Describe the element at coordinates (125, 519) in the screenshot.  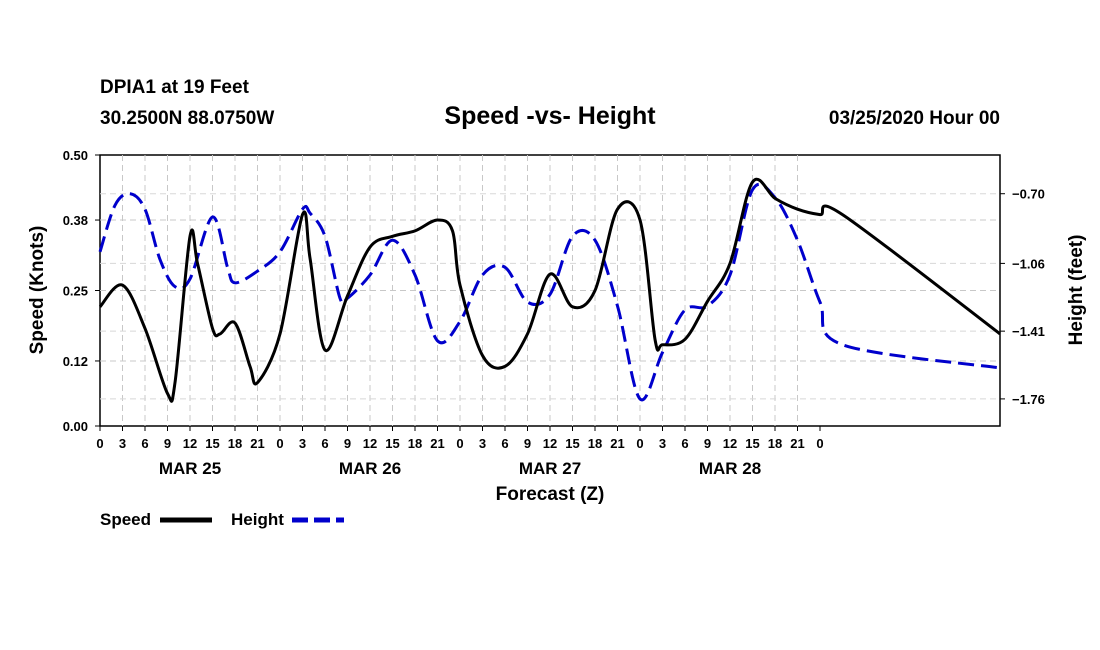
I see `legend-speed-label: Speed` at that location.